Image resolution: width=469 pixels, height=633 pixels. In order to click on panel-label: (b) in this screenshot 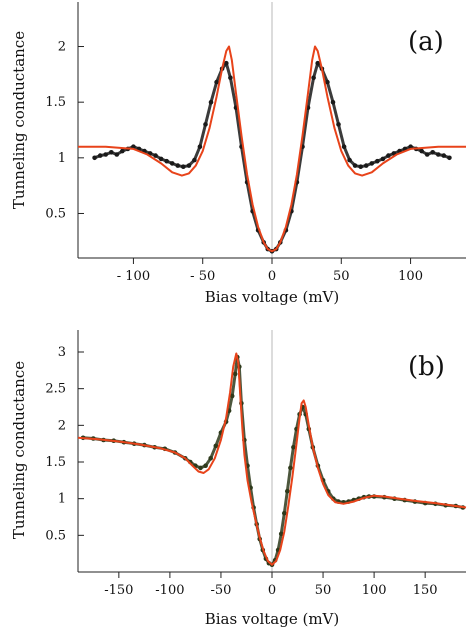, I will do `click(426, 367)`.